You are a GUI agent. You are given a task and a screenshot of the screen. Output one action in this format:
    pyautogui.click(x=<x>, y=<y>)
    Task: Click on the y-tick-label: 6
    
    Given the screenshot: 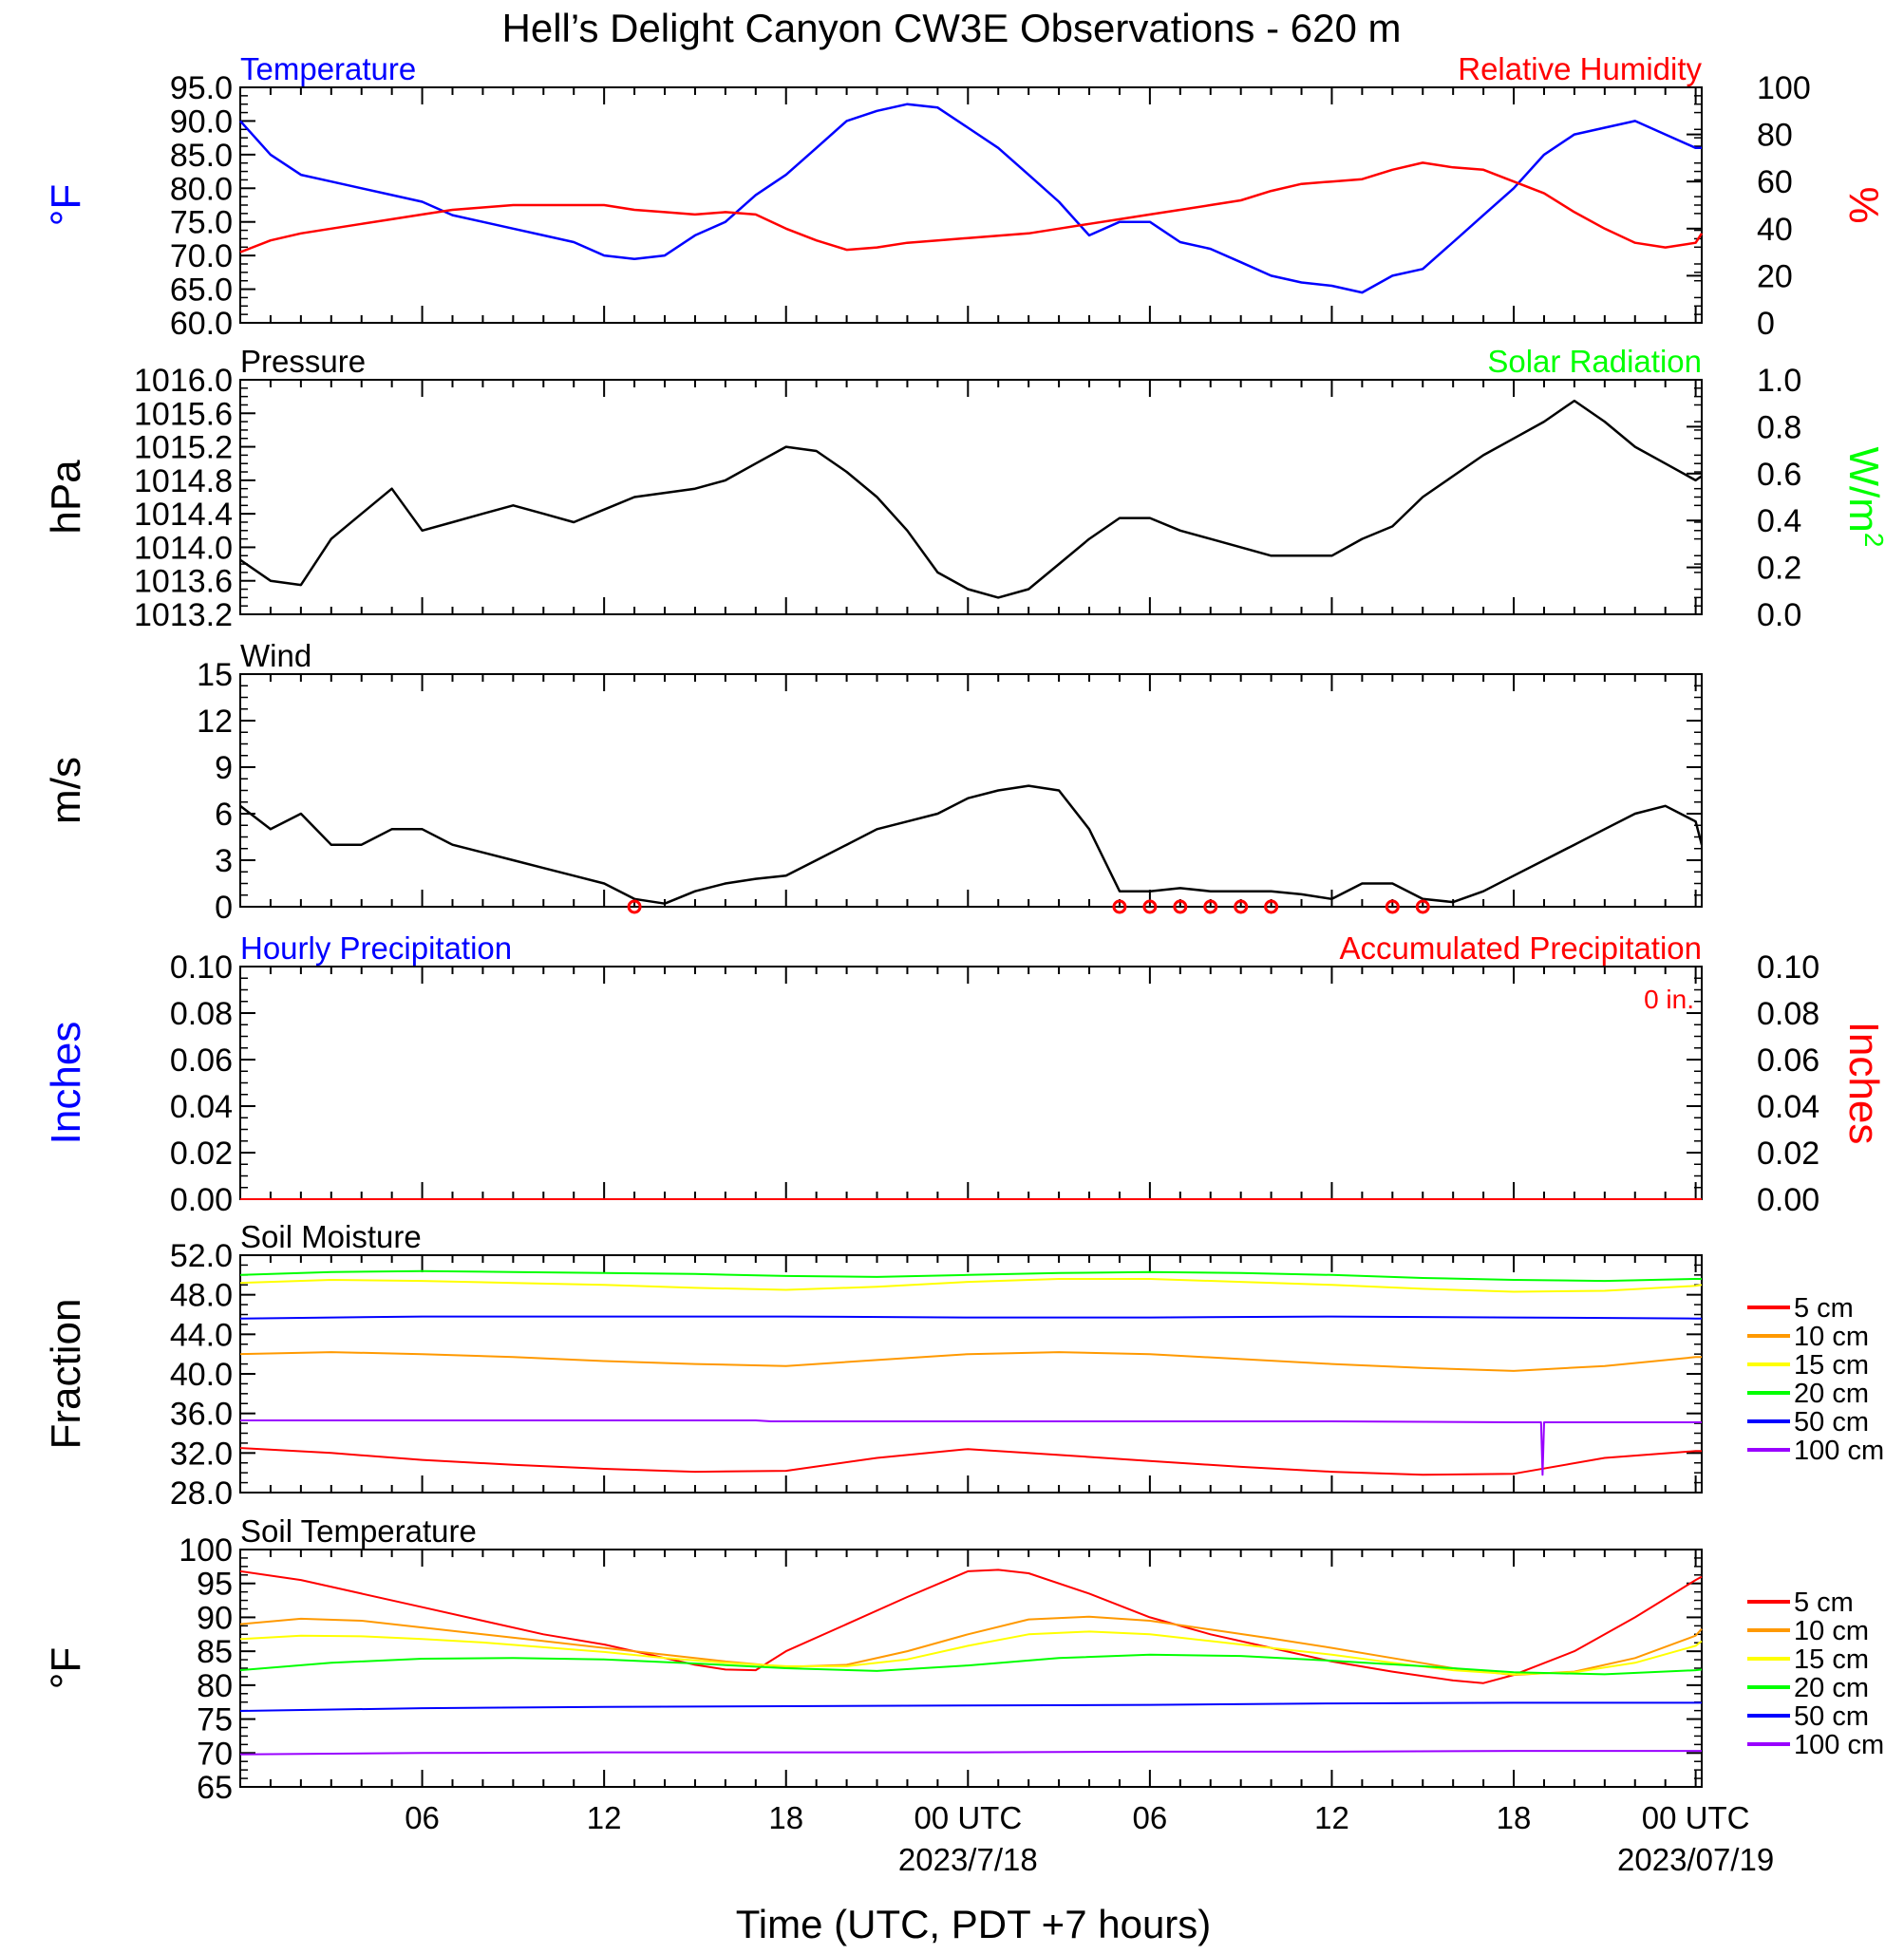 What is the action you would take?
    pyautogui.click(x=224, y=815)
    